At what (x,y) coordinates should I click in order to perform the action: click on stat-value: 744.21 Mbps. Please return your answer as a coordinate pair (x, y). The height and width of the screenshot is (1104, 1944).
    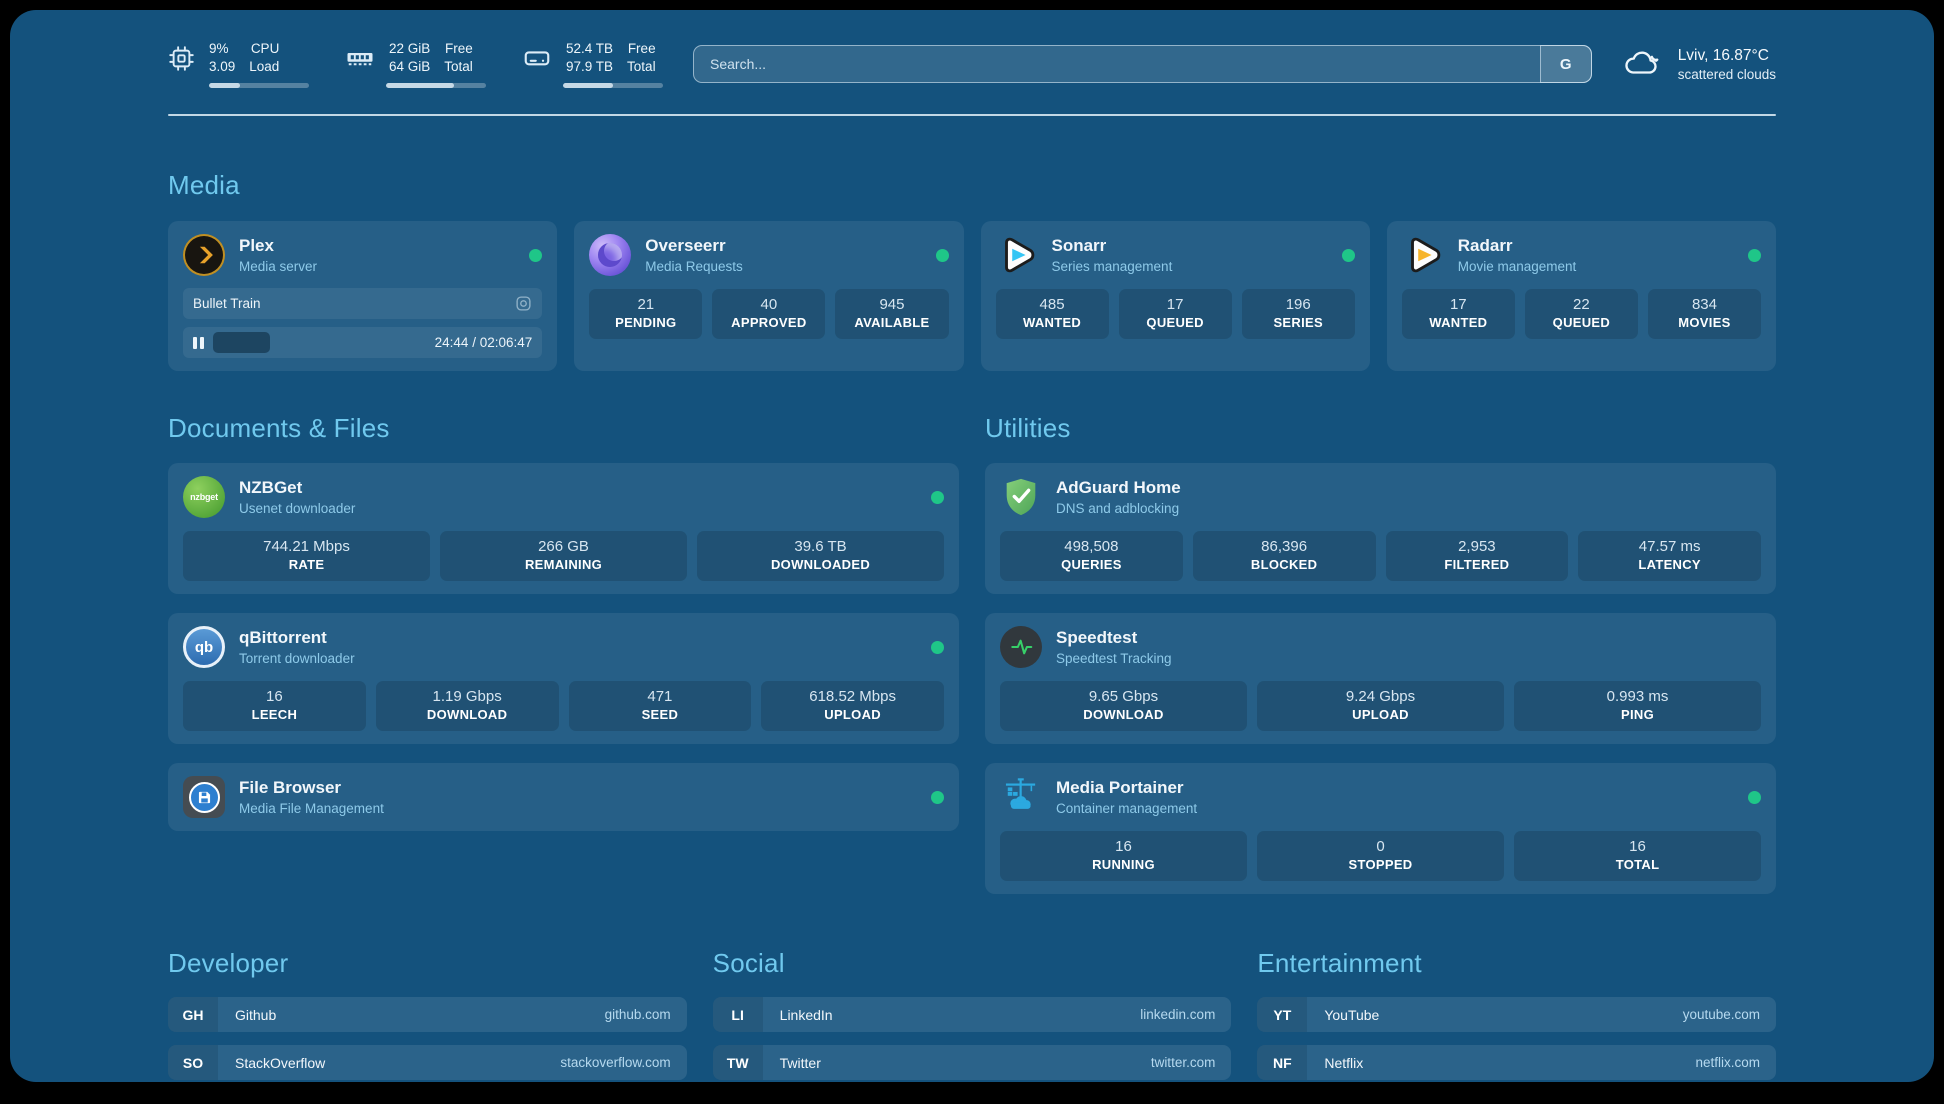
    Looking at the image, I should click on (306, 547).